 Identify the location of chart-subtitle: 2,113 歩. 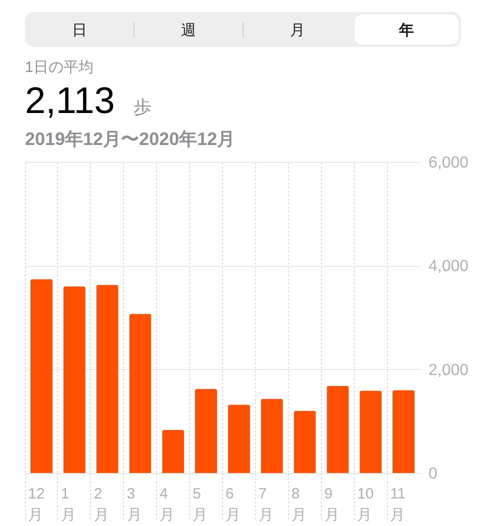
(88, 100).